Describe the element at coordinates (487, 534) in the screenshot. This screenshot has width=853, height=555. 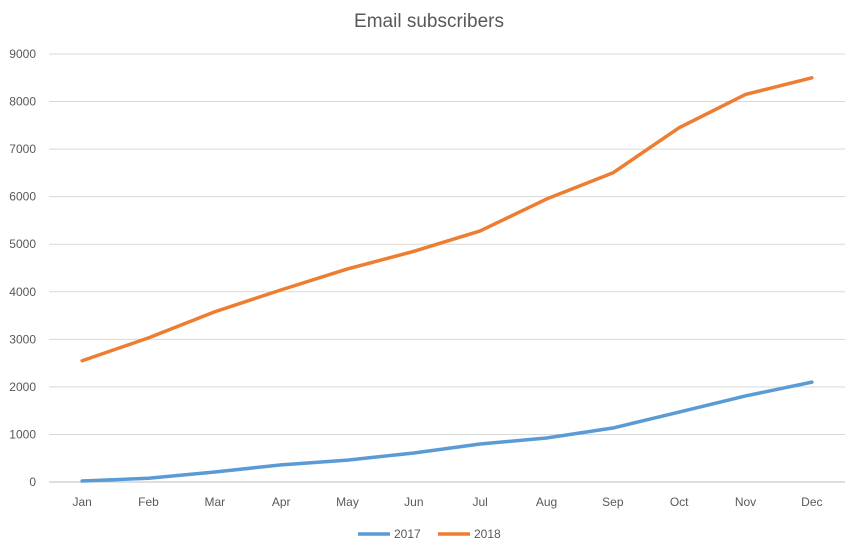
I see `legend-label: 2018` at that location.